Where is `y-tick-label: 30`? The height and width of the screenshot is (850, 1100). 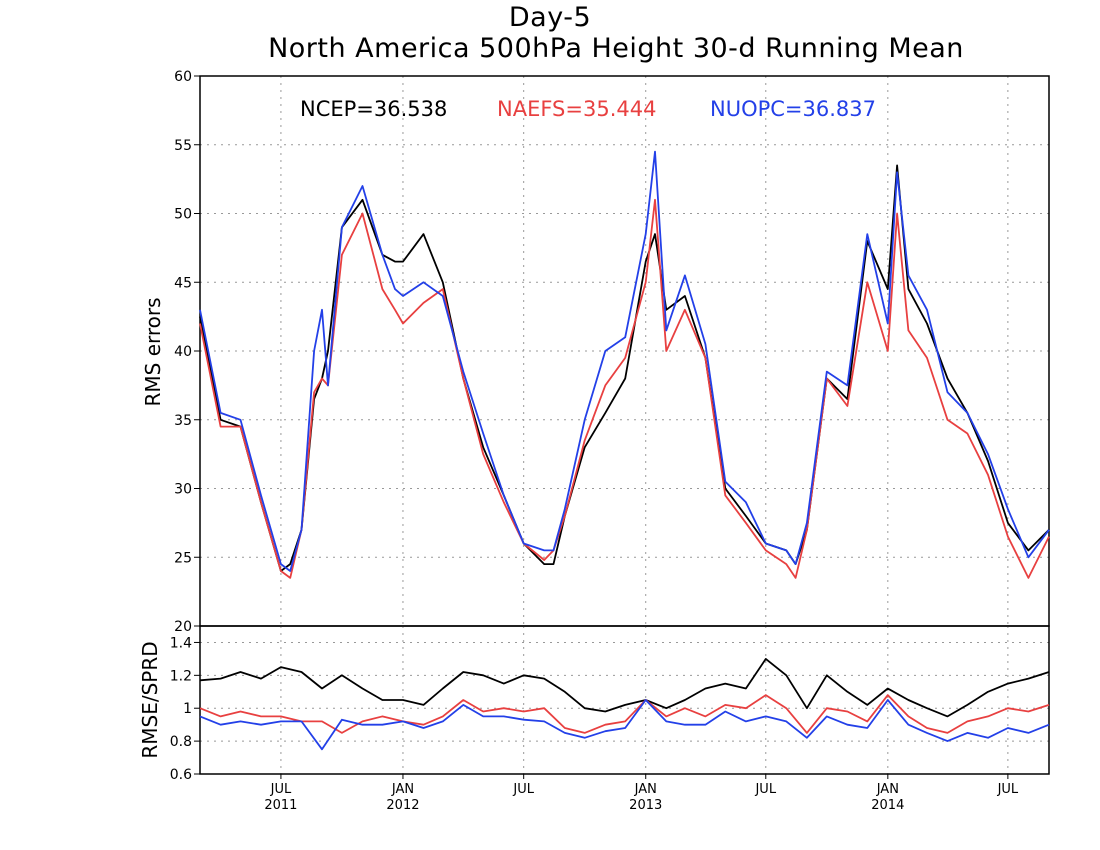 y-tick-label: 30 is located at coordinates (183, 490).